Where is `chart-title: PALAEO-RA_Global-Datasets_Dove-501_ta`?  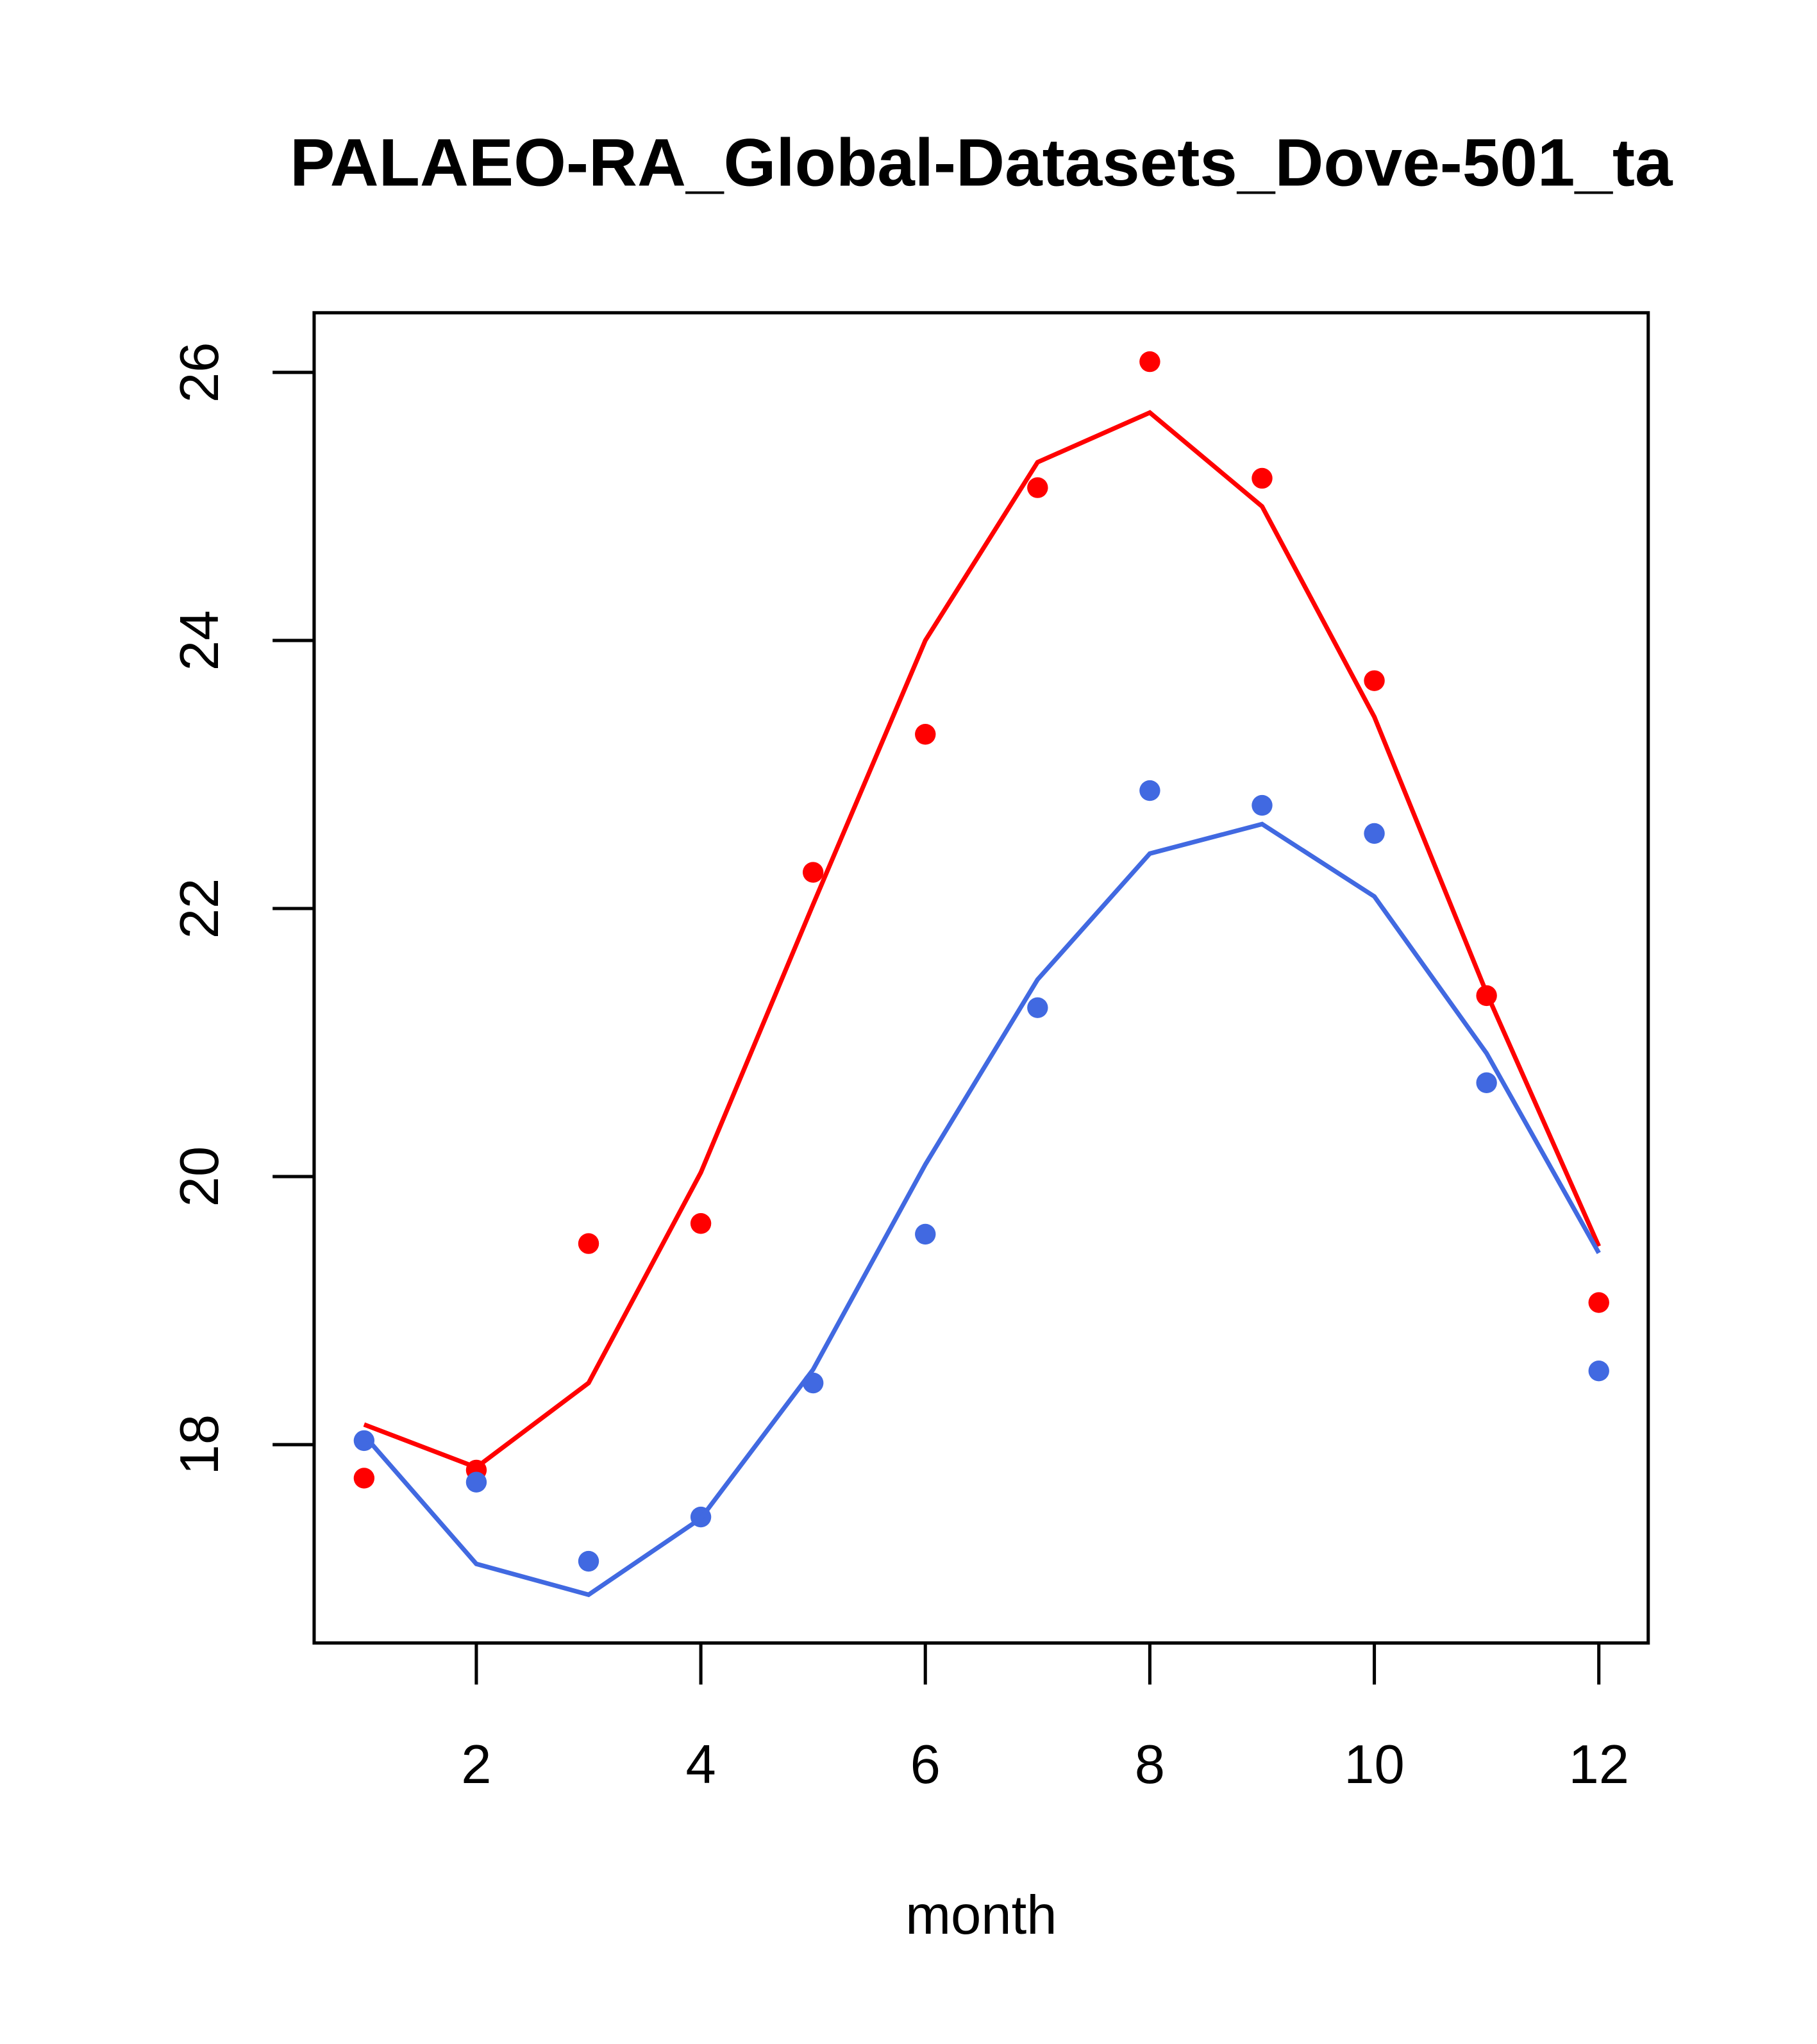
chart-title: PALAEO-RA_Global-Datasets_Dove-501_ta is located at coordinates (981, 162).